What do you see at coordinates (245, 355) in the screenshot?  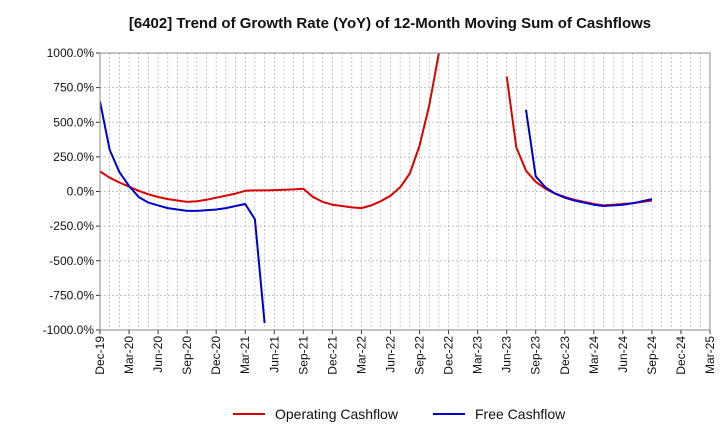 I see `x-tick-label: Mar-21` at bounding box center [245, 355].